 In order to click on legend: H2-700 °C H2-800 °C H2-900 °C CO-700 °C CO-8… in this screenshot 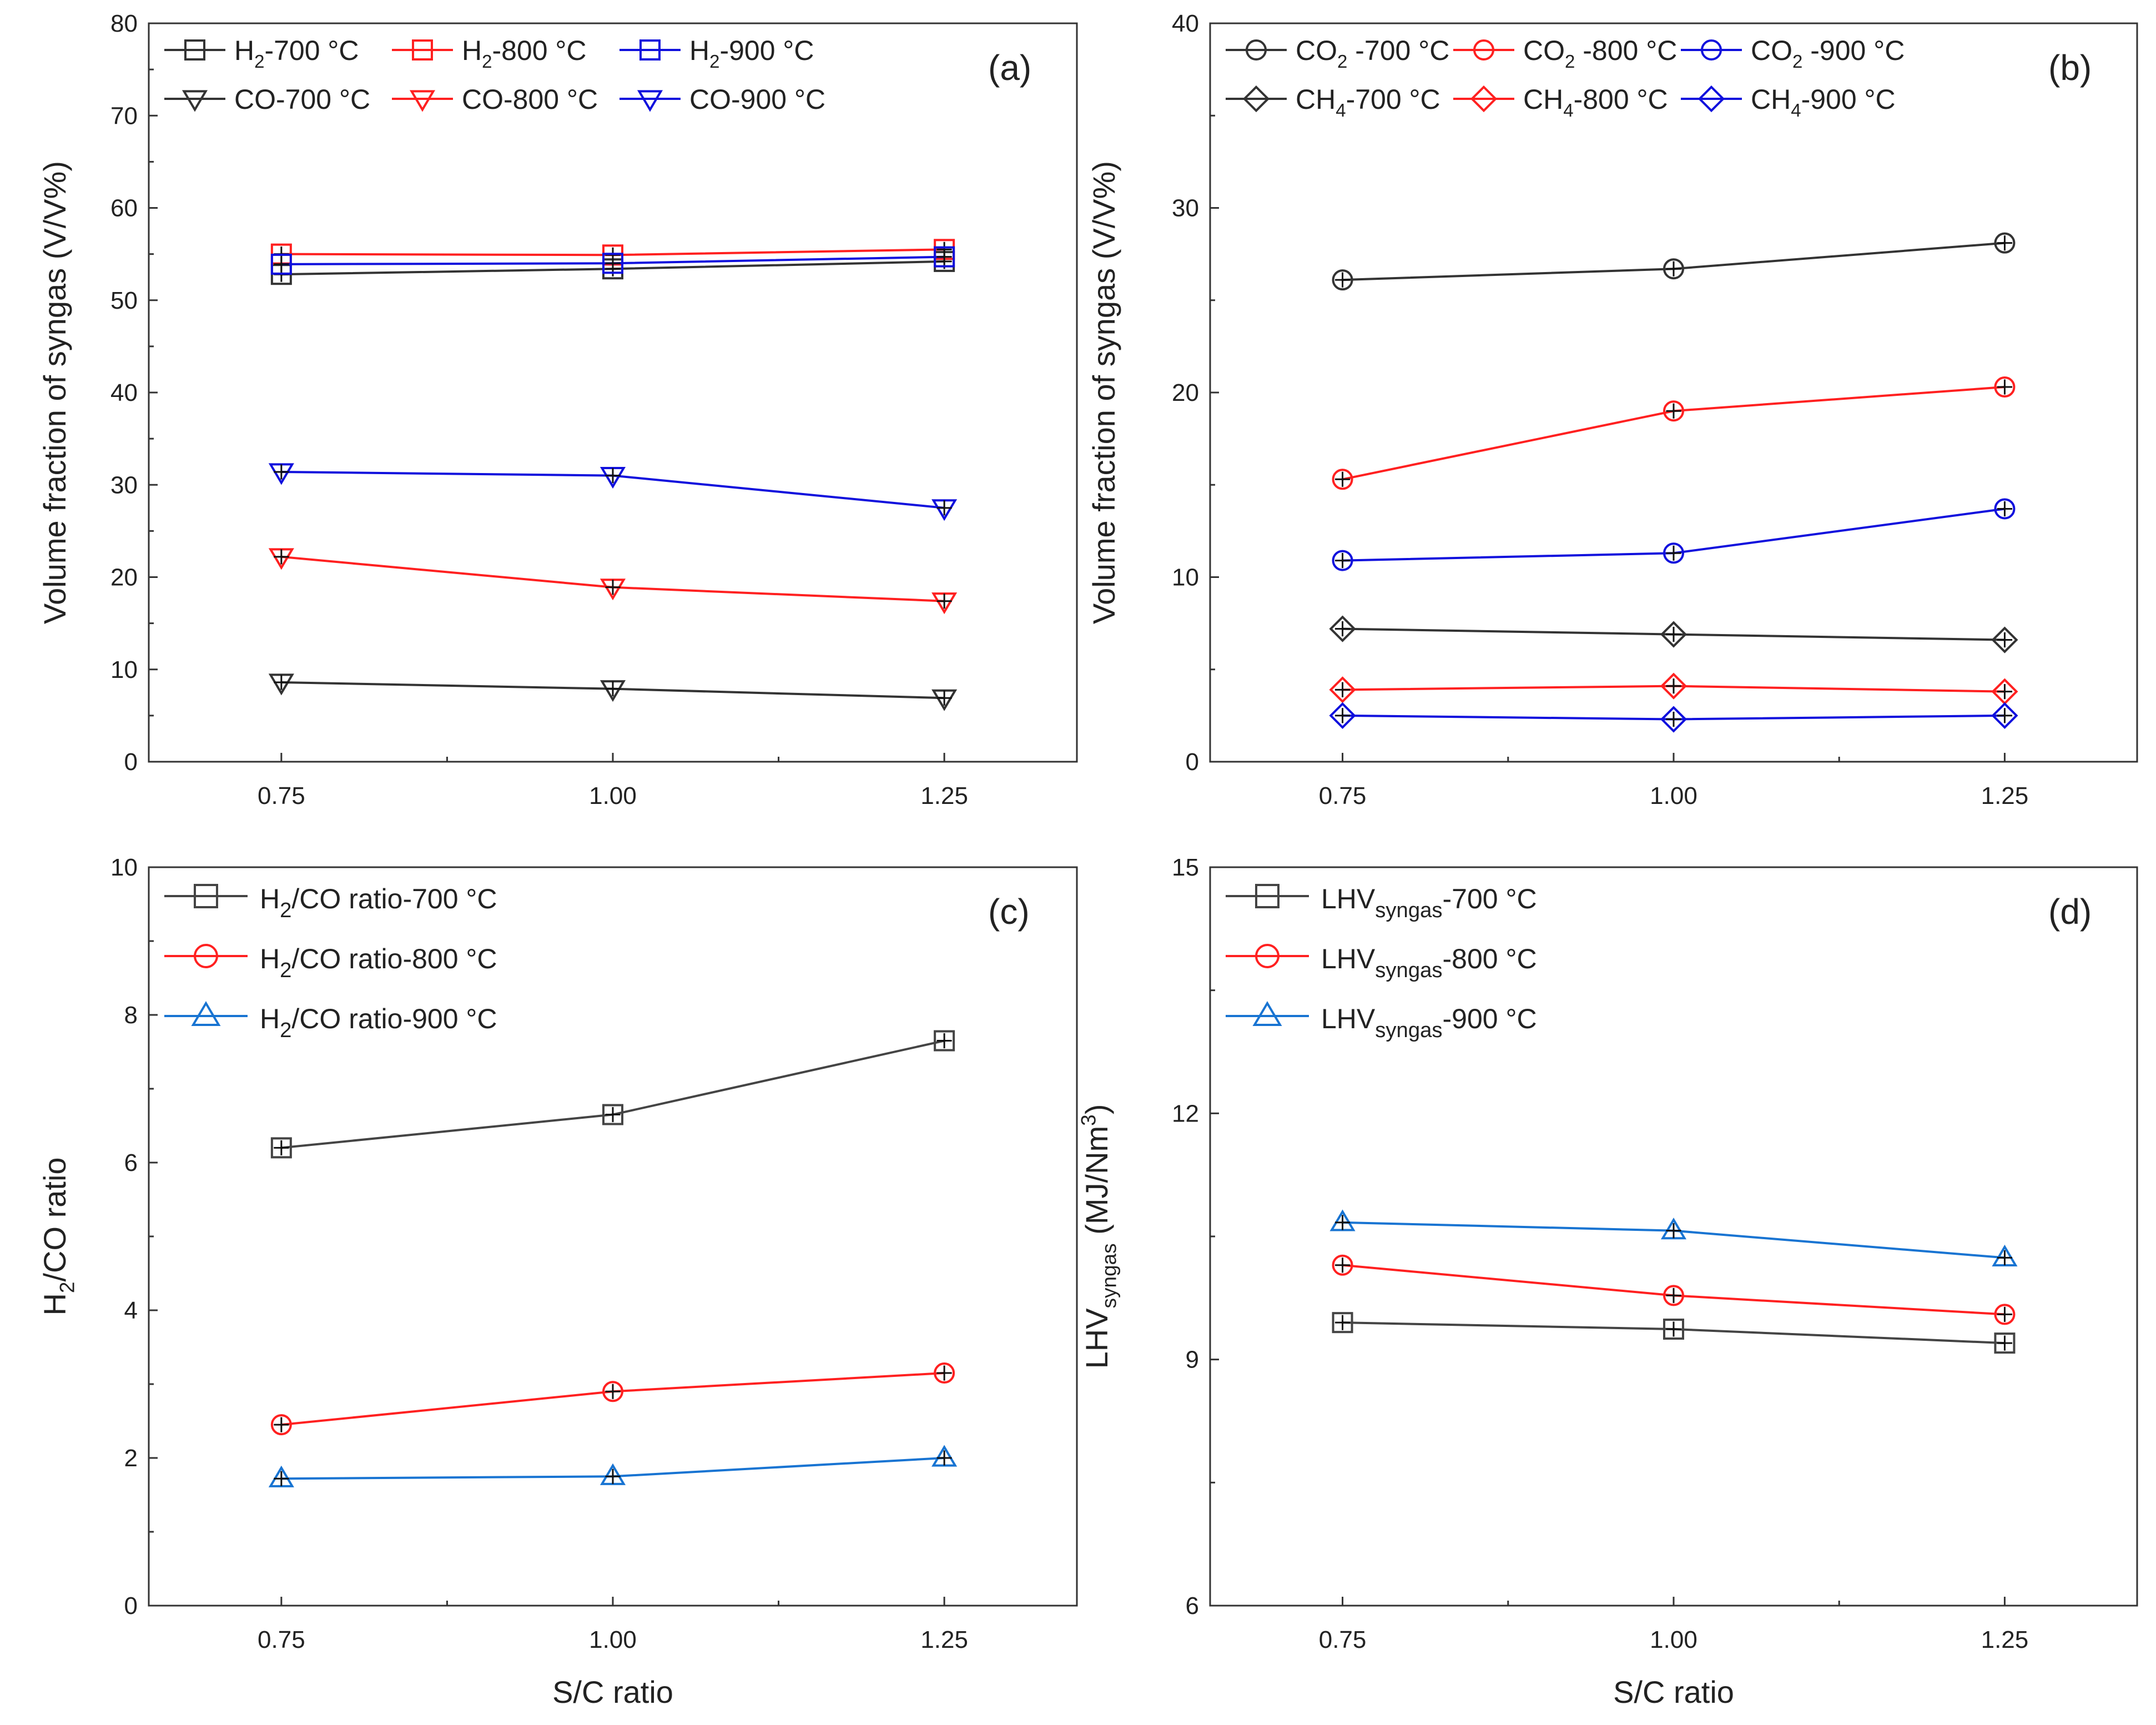, I will do `click(494, 75)`.